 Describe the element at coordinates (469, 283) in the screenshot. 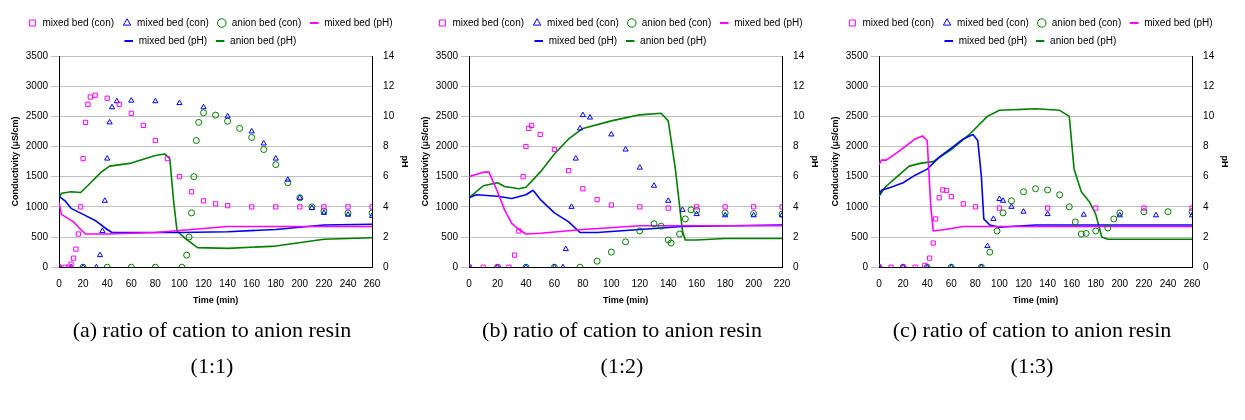

I see `x-tick-label: 0` at that location.